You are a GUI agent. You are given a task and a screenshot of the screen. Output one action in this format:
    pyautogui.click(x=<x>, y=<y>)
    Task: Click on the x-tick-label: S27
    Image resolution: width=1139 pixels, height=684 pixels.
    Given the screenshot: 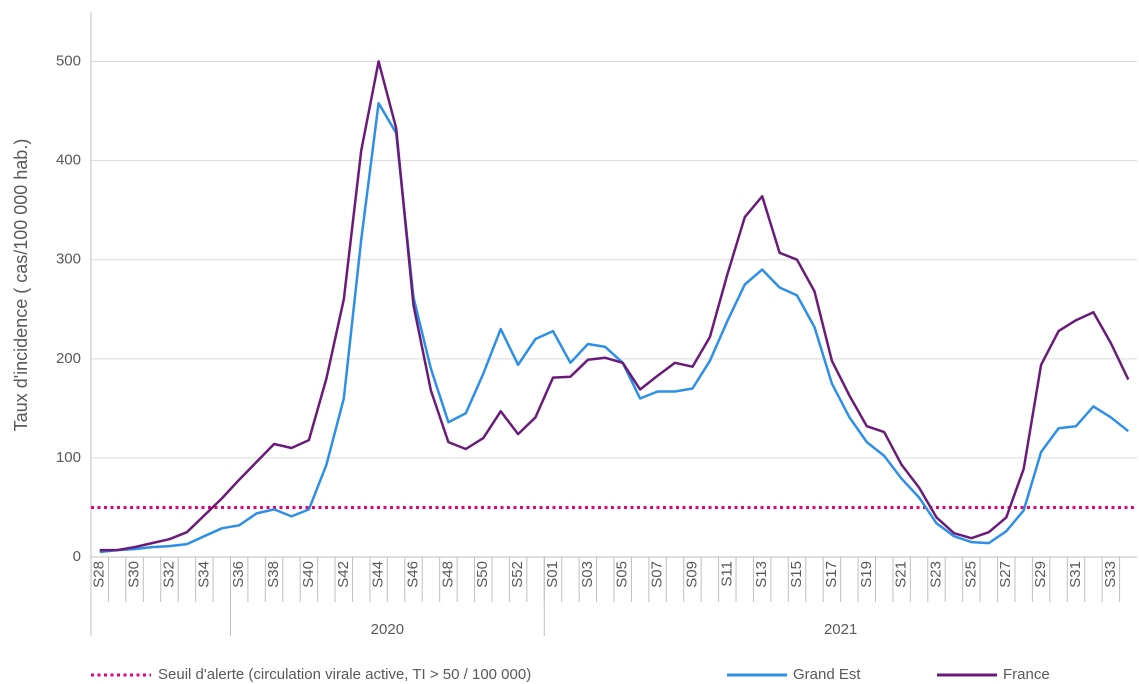 What is the action you would take?
    pyautogui.click(x=1005, y=574)
    